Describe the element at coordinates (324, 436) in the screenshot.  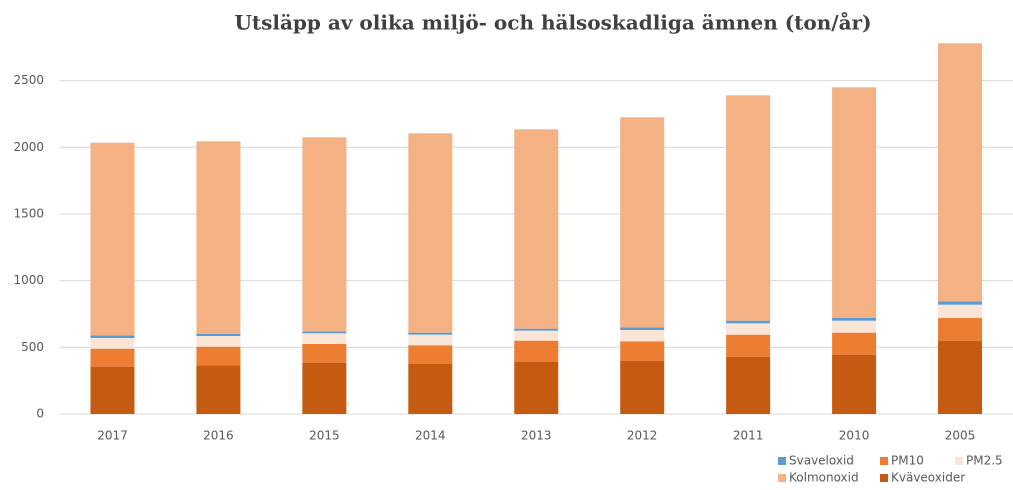
I see `x-tick-label: 2015` at that location.